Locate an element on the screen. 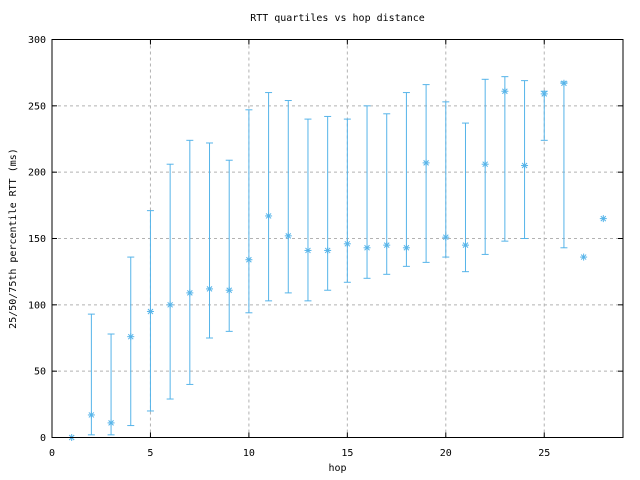 The height and width of the screenshot is (480, 640). y-tick-label: 150 is located at coordinates (37, 239).